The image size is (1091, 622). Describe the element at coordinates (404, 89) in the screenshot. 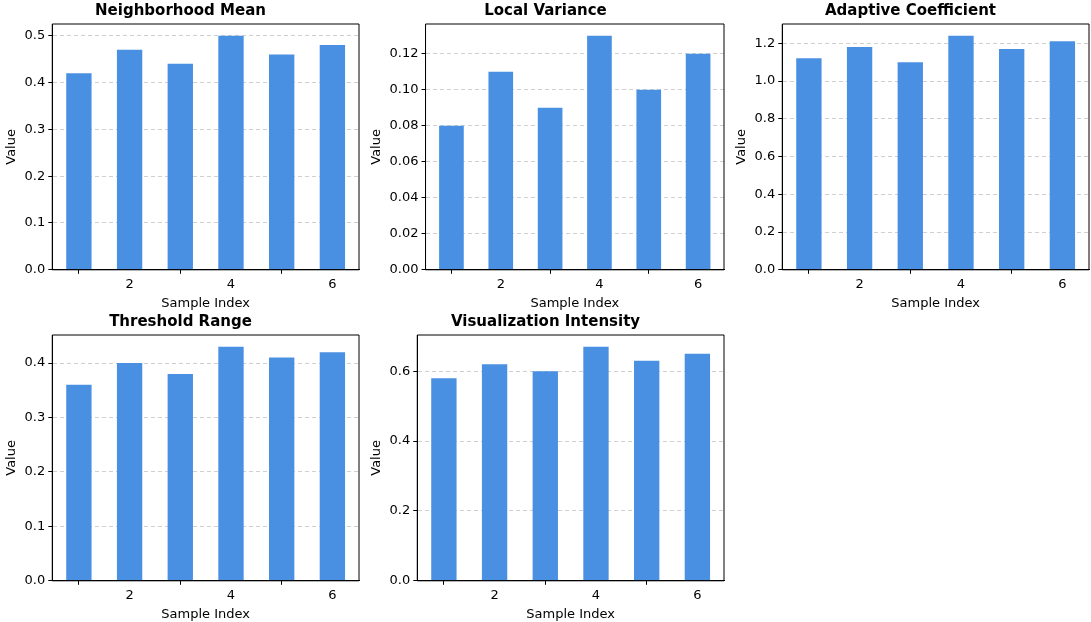

I see `y-tick-label: 0.10` at that location.